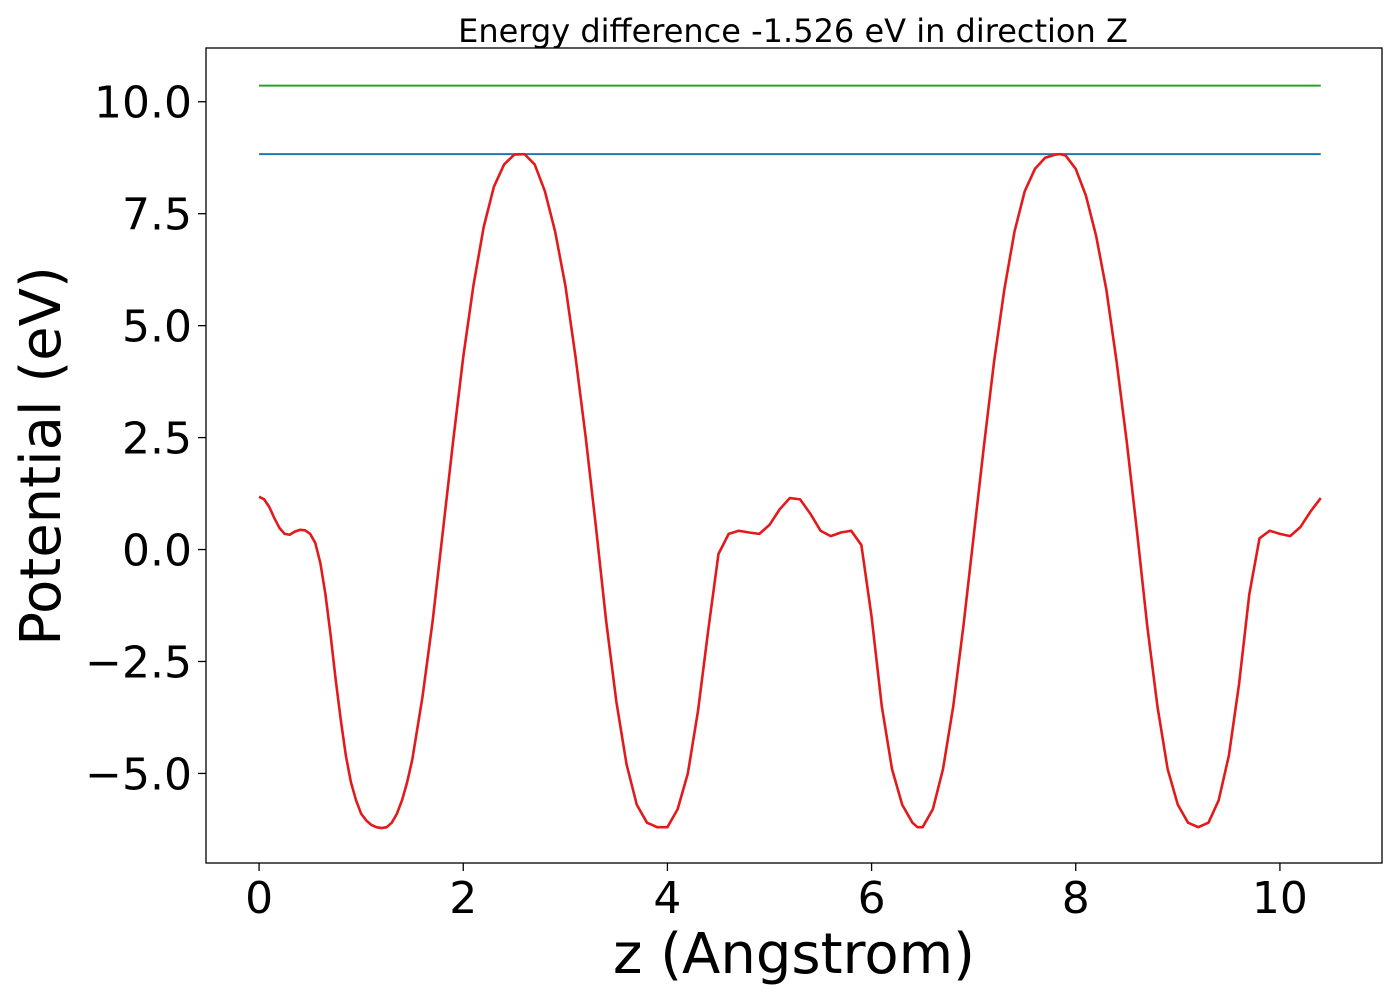  Describe the element at coordinates (259, 898) in the screenshot. I see `x-tick-label: 0` at that location.